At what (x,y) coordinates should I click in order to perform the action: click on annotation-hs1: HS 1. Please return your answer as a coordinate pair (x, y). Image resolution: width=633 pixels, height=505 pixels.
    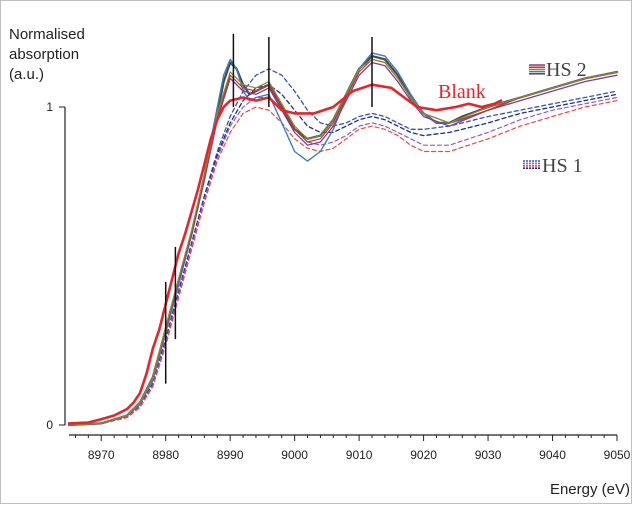
    Looking at the image, I should click on (562, 166).